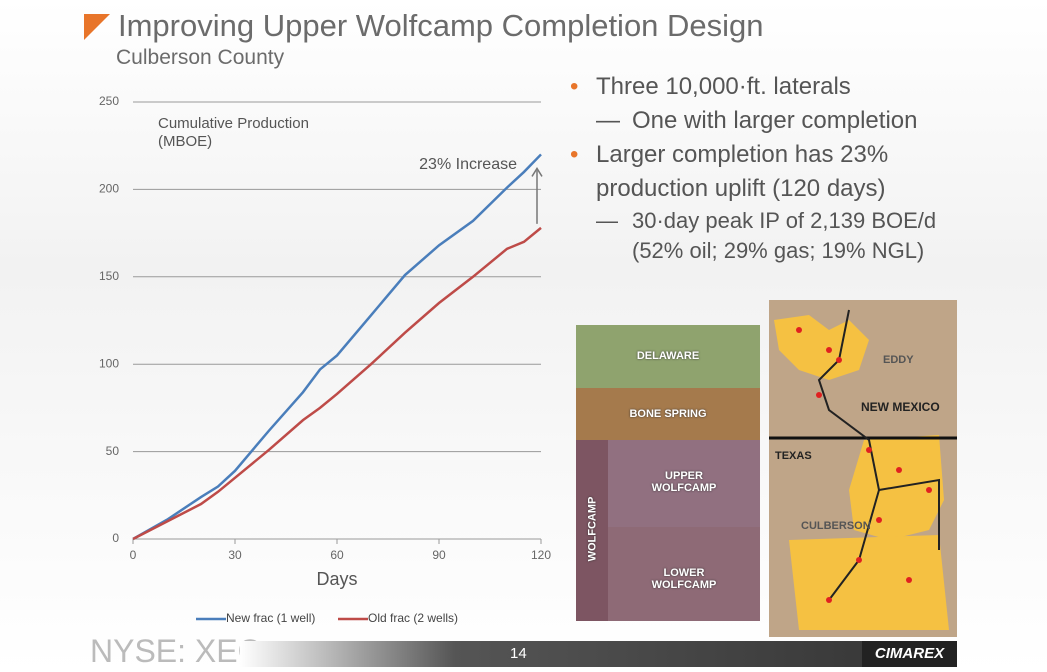 Image resolution: width=1047 pixels, height=672 pixels. What do you see at coordinates (235, 555) in the screenshot?
I see `x-tick-label: 30` at bounding box center [235, 555].